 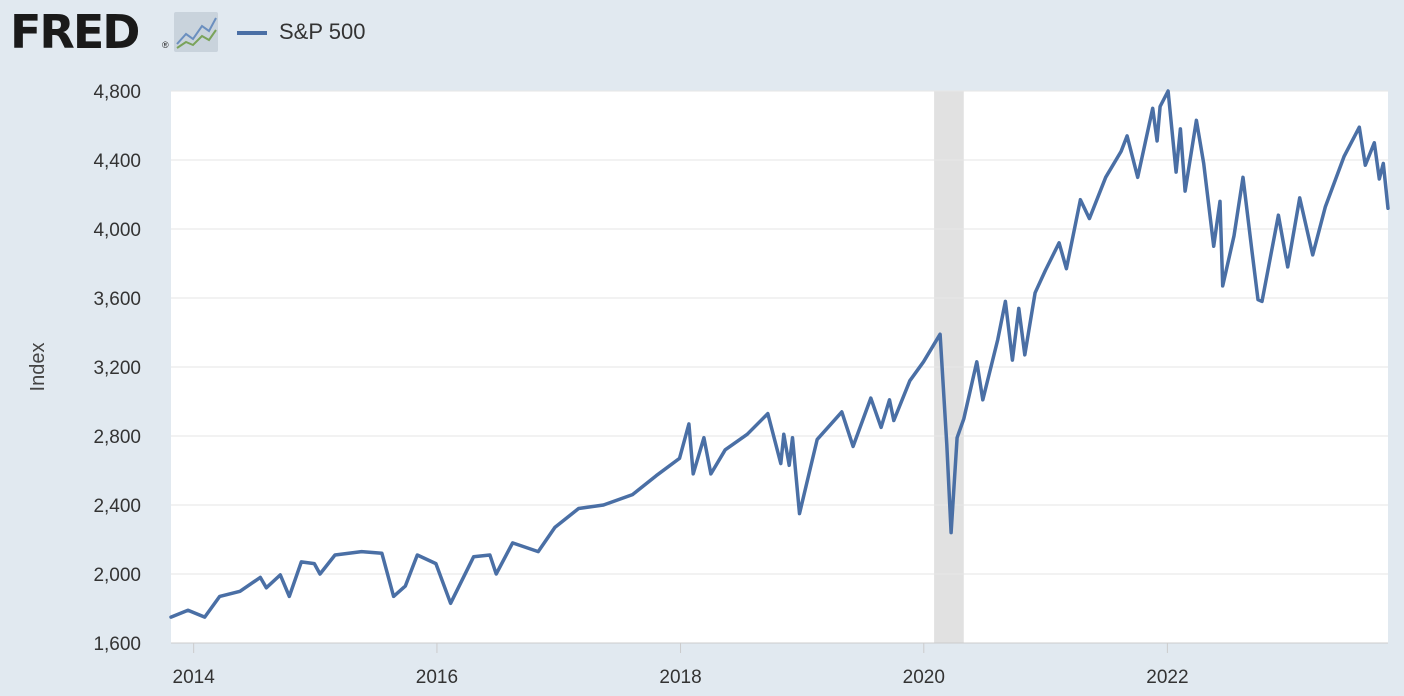 I want to click on y-tick-label: 3,200, so click(x=117, y=368).